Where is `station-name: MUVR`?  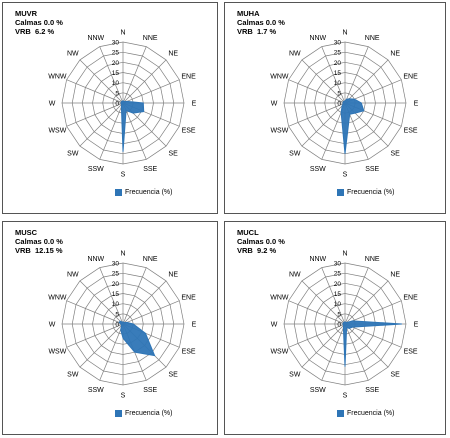
station-name: MUVR is located at coordinates (26, 13).